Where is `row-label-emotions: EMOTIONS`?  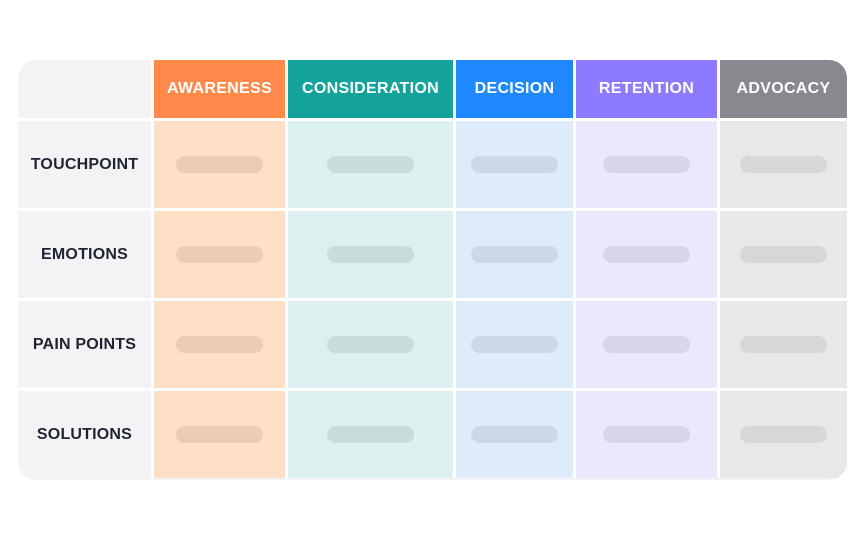
row-label-emotions: EMOTIONS is located at coordinates (84, 253).